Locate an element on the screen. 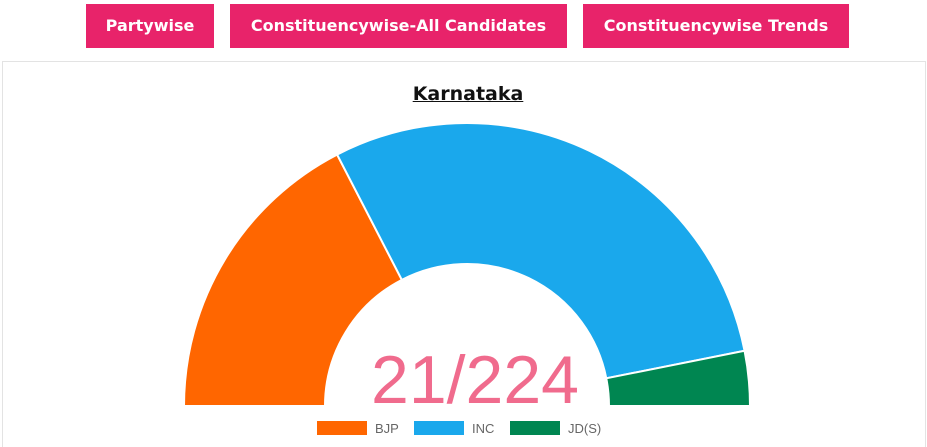  tab-constituencywise-trends: Constituencywise Trends is located at coordinates (716, 26).